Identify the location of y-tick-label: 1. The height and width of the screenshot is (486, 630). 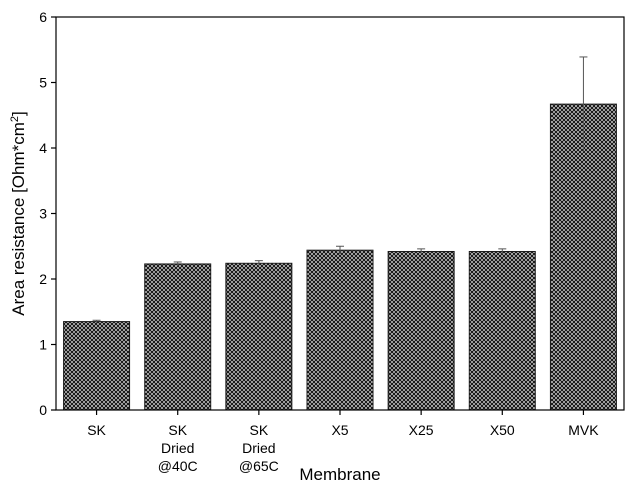
(43, 345).